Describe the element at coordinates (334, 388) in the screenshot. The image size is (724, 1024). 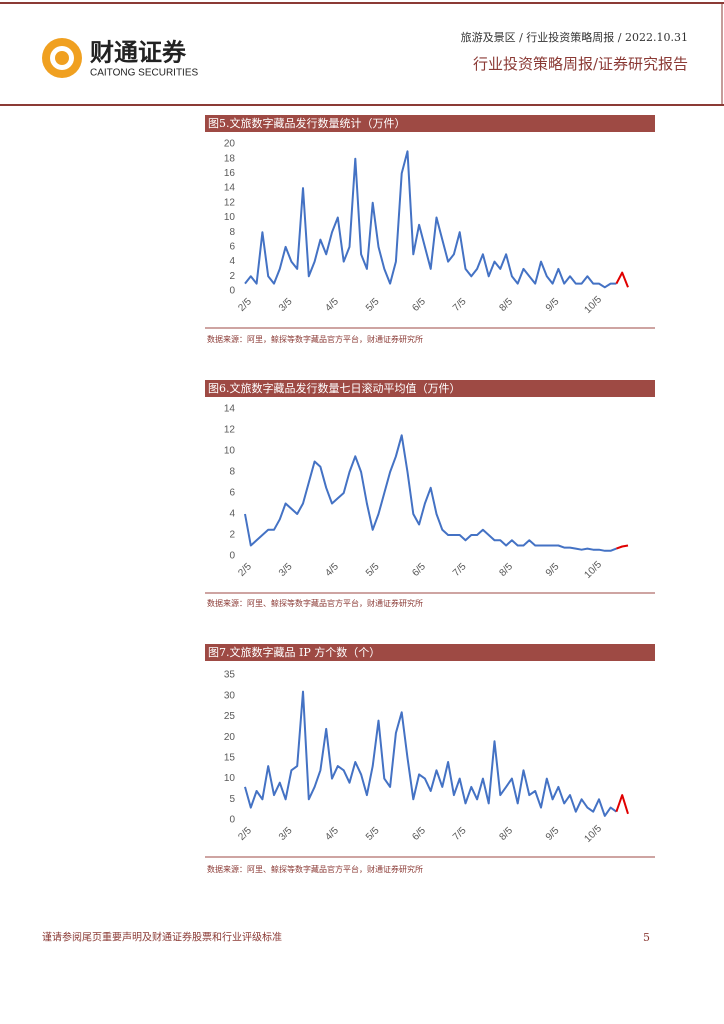
I see `chart-title: 图6.文旅数字藏品发行数量七日滚动平均值（万件）` at that location.